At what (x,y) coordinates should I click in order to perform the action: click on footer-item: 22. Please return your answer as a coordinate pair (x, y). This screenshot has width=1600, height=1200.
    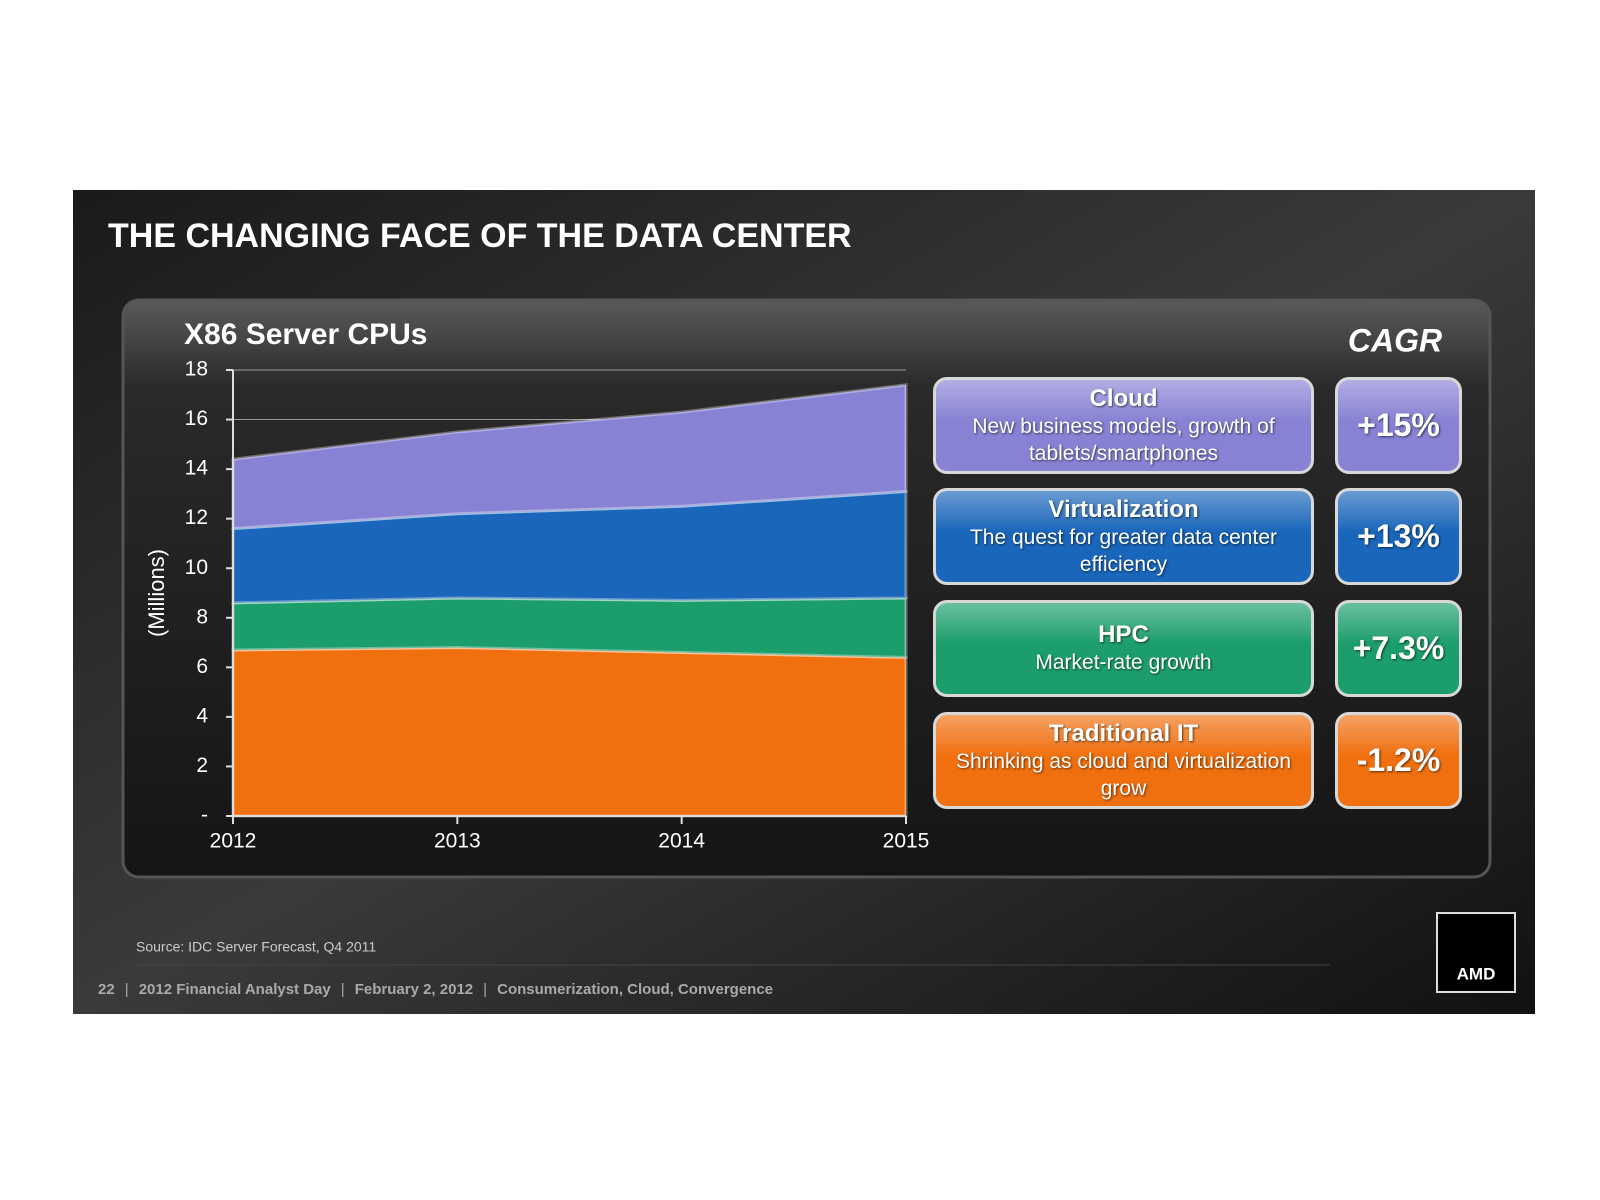
    Looking at the image, I should click on (106, 989).